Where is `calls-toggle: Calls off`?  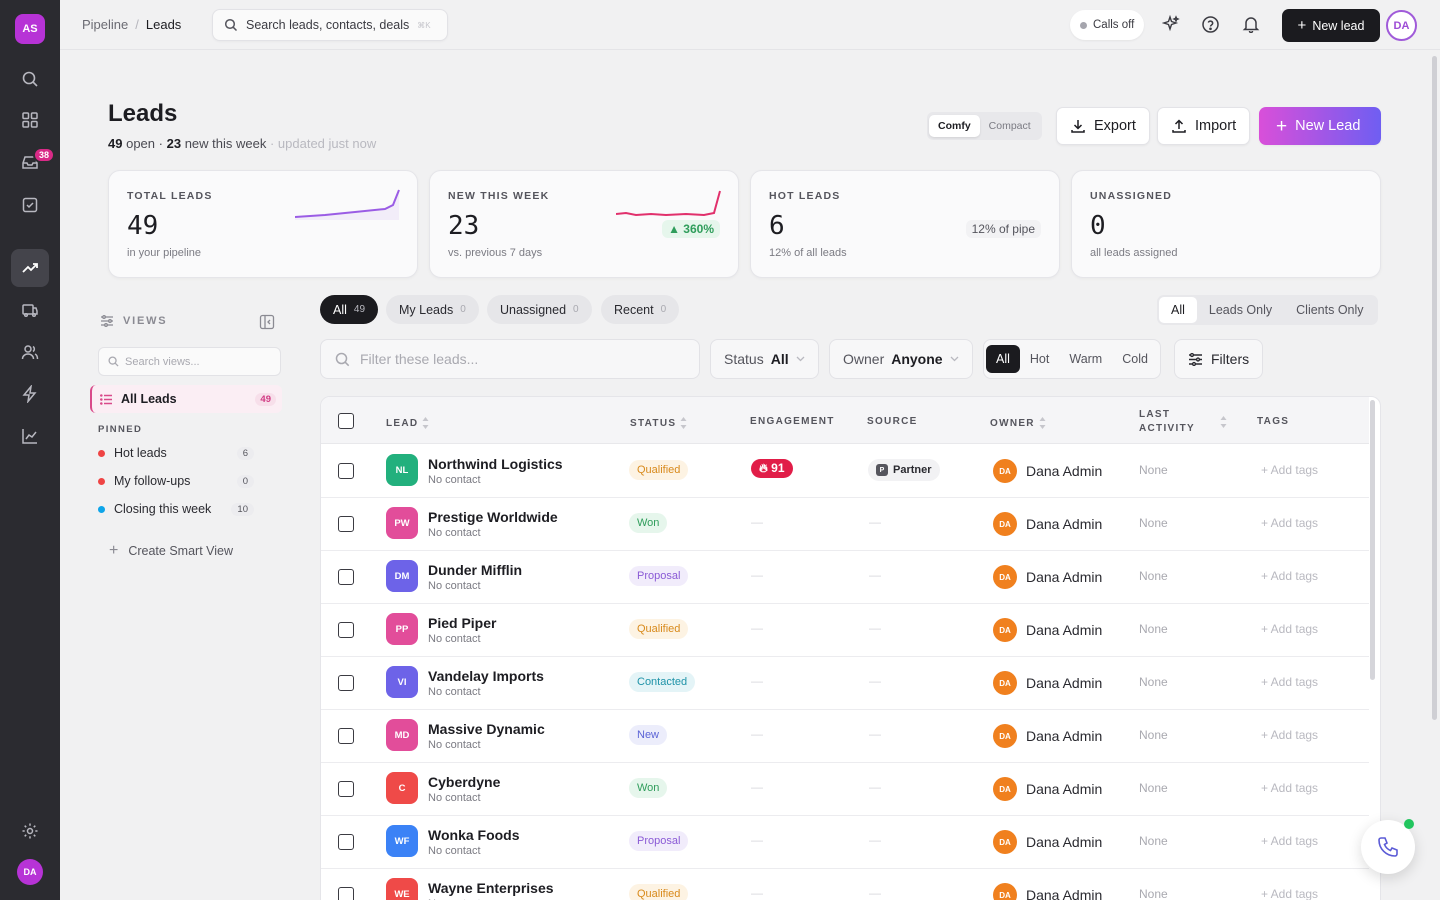 calls-toggle: Calls off is located at coordinates (1107, 25).